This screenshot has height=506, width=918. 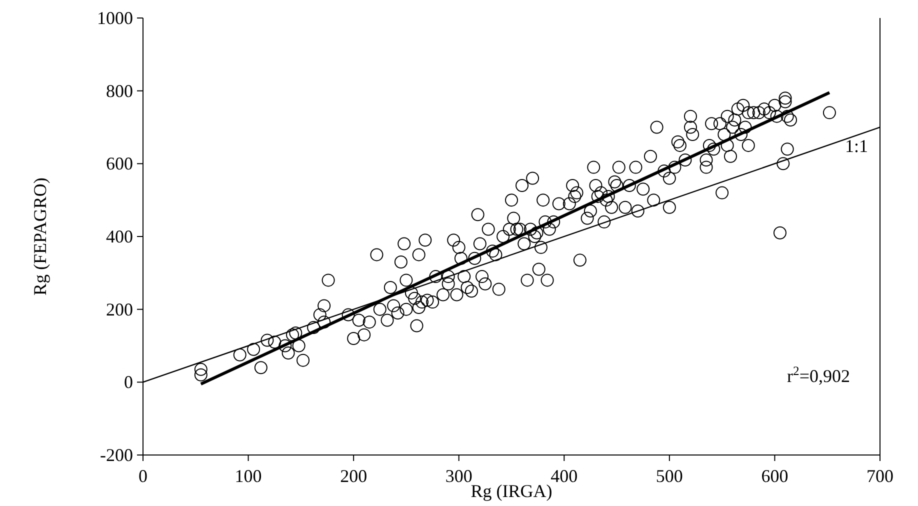 I want to click on y-tick-label: -200, so click(x=116, y=455).